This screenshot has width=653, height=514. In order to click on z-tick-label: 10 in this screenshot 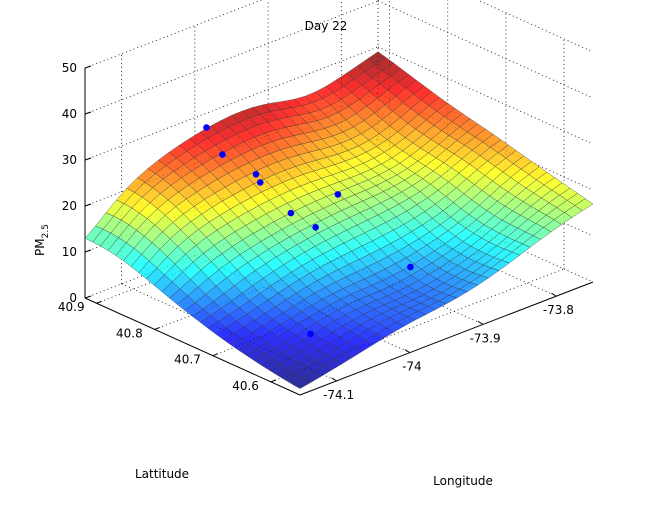, I will do `click(69, 252)`.